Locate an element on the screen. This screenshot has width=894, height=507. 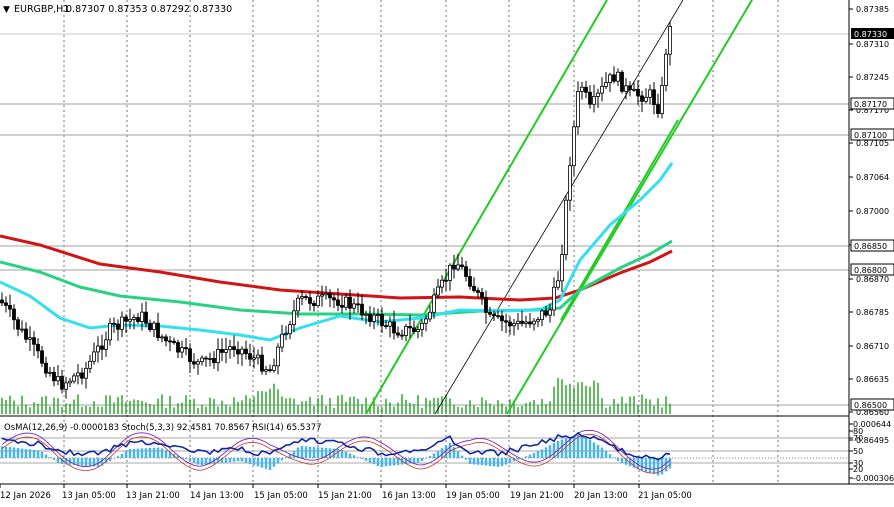
channel-mid-green-line is located at coordinates (619, 220).